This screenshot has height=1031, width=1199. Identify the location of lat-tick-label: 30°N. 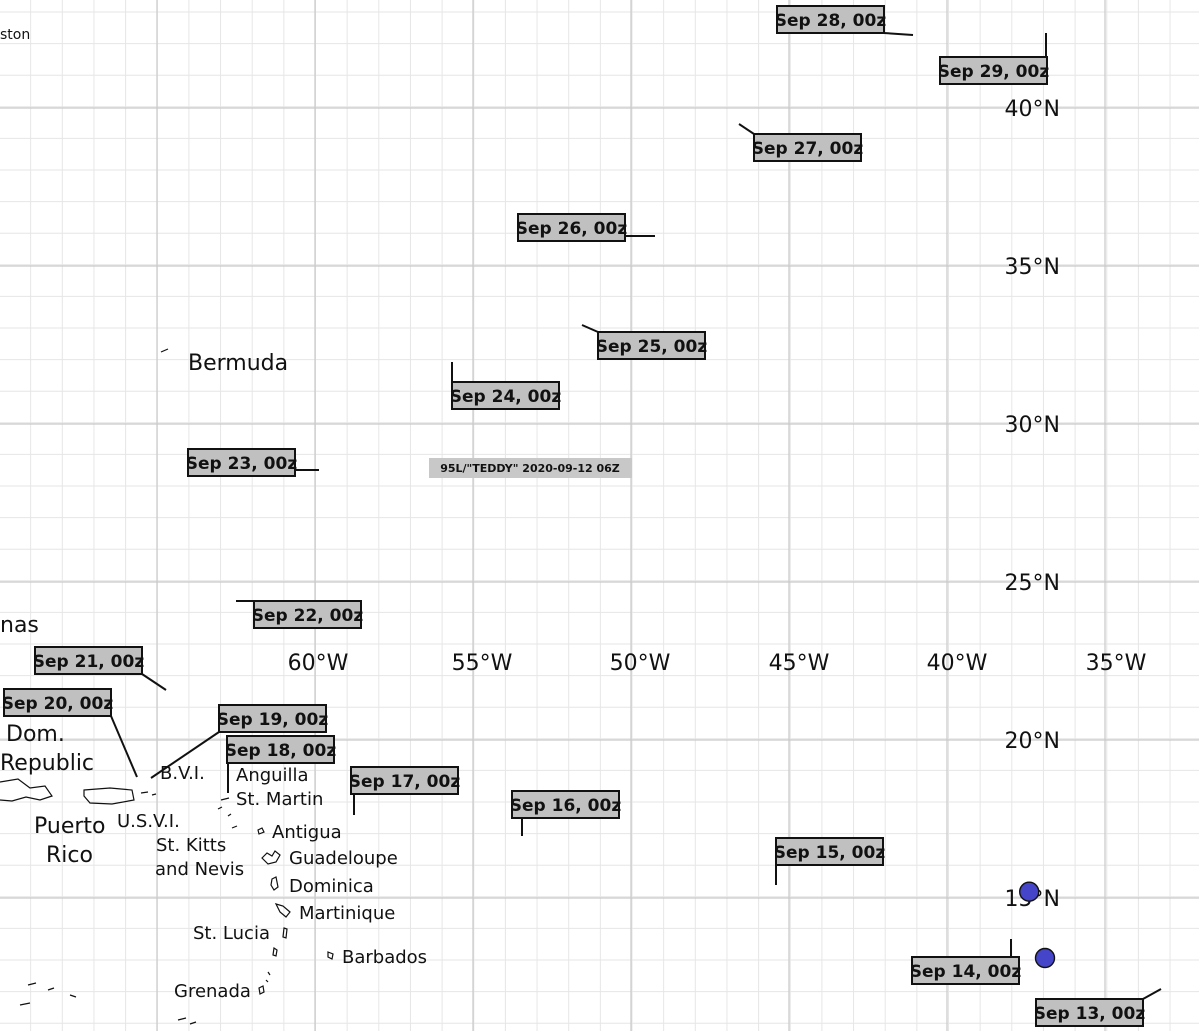
(1032, 425).